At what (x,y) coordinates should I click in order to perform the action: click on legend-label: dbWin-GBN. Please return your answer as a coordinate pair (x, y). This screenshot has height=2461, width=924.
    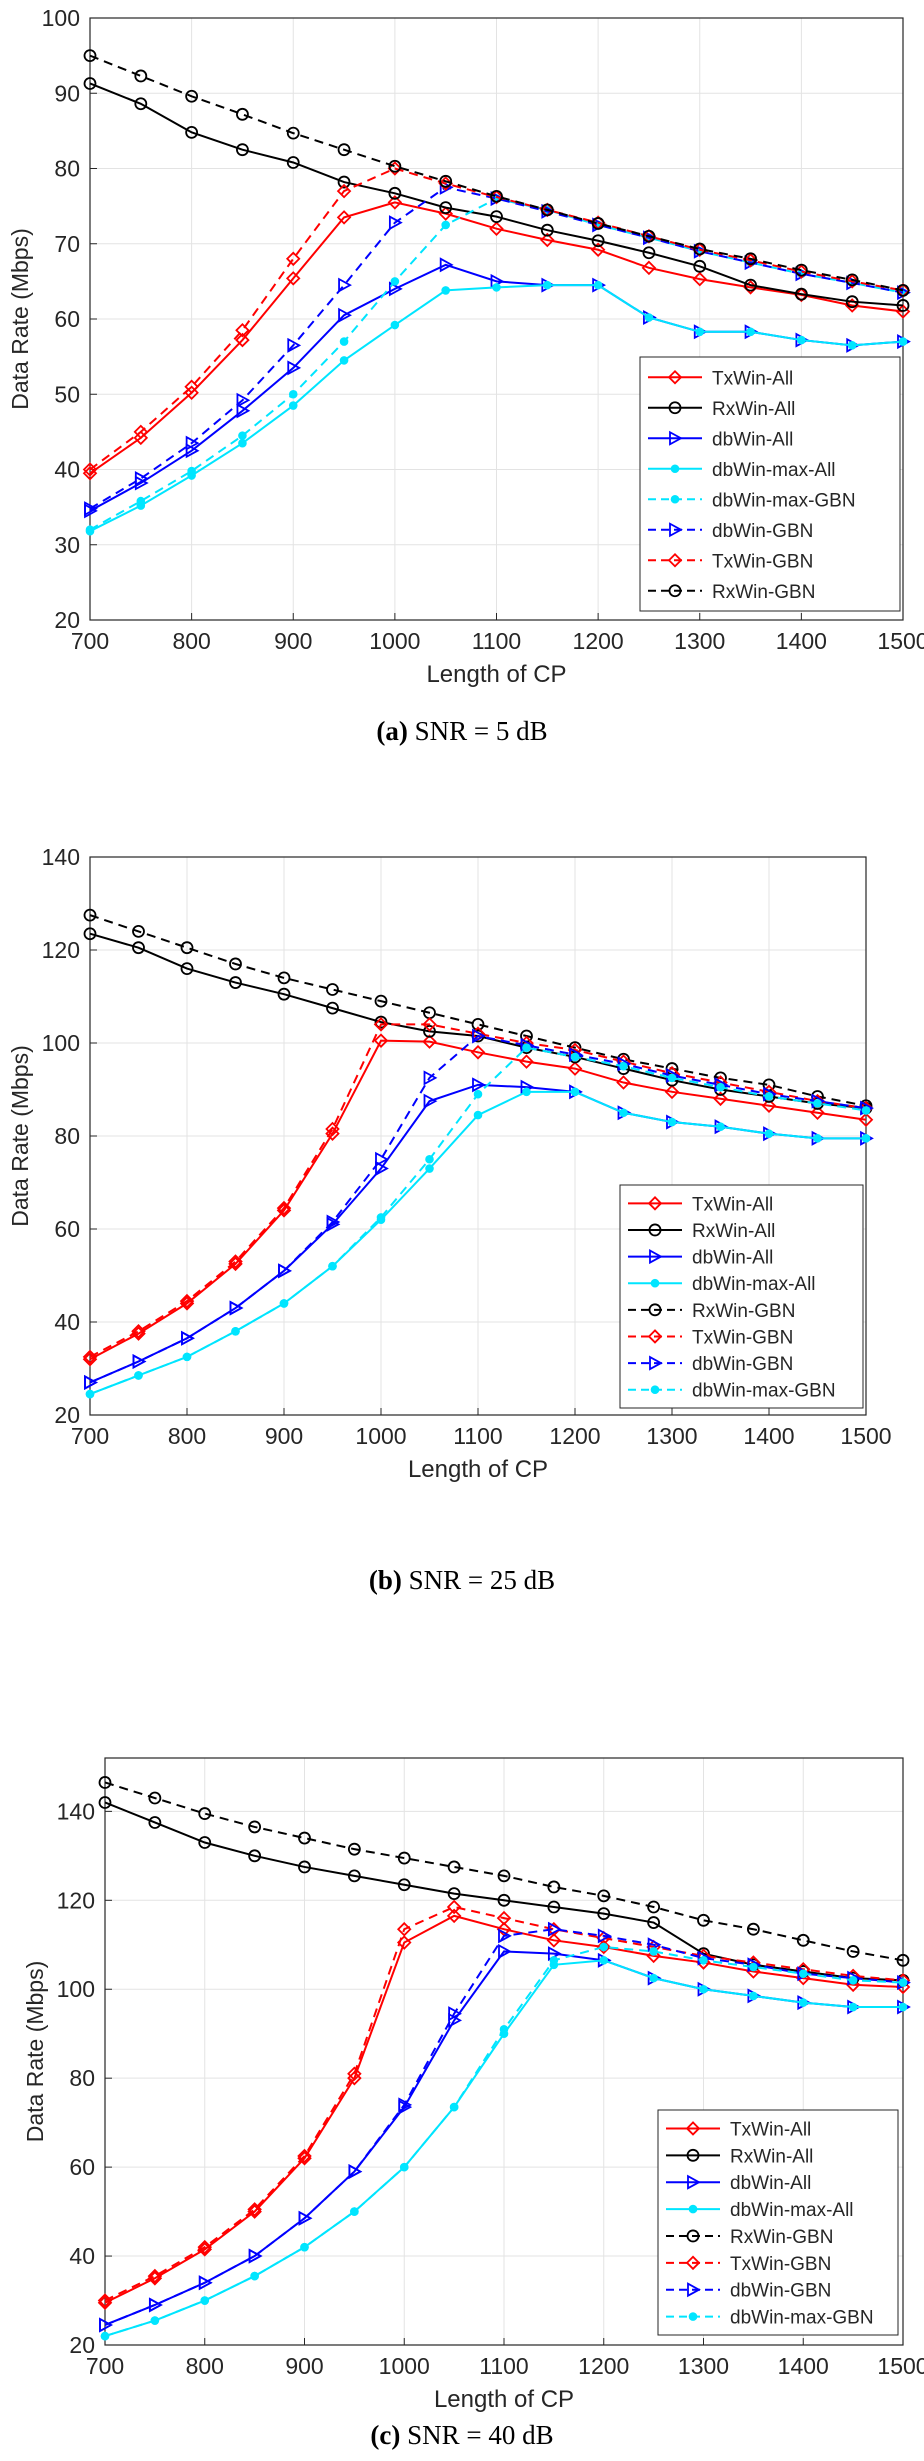
    Looking at the image, I should click on (762, 531).